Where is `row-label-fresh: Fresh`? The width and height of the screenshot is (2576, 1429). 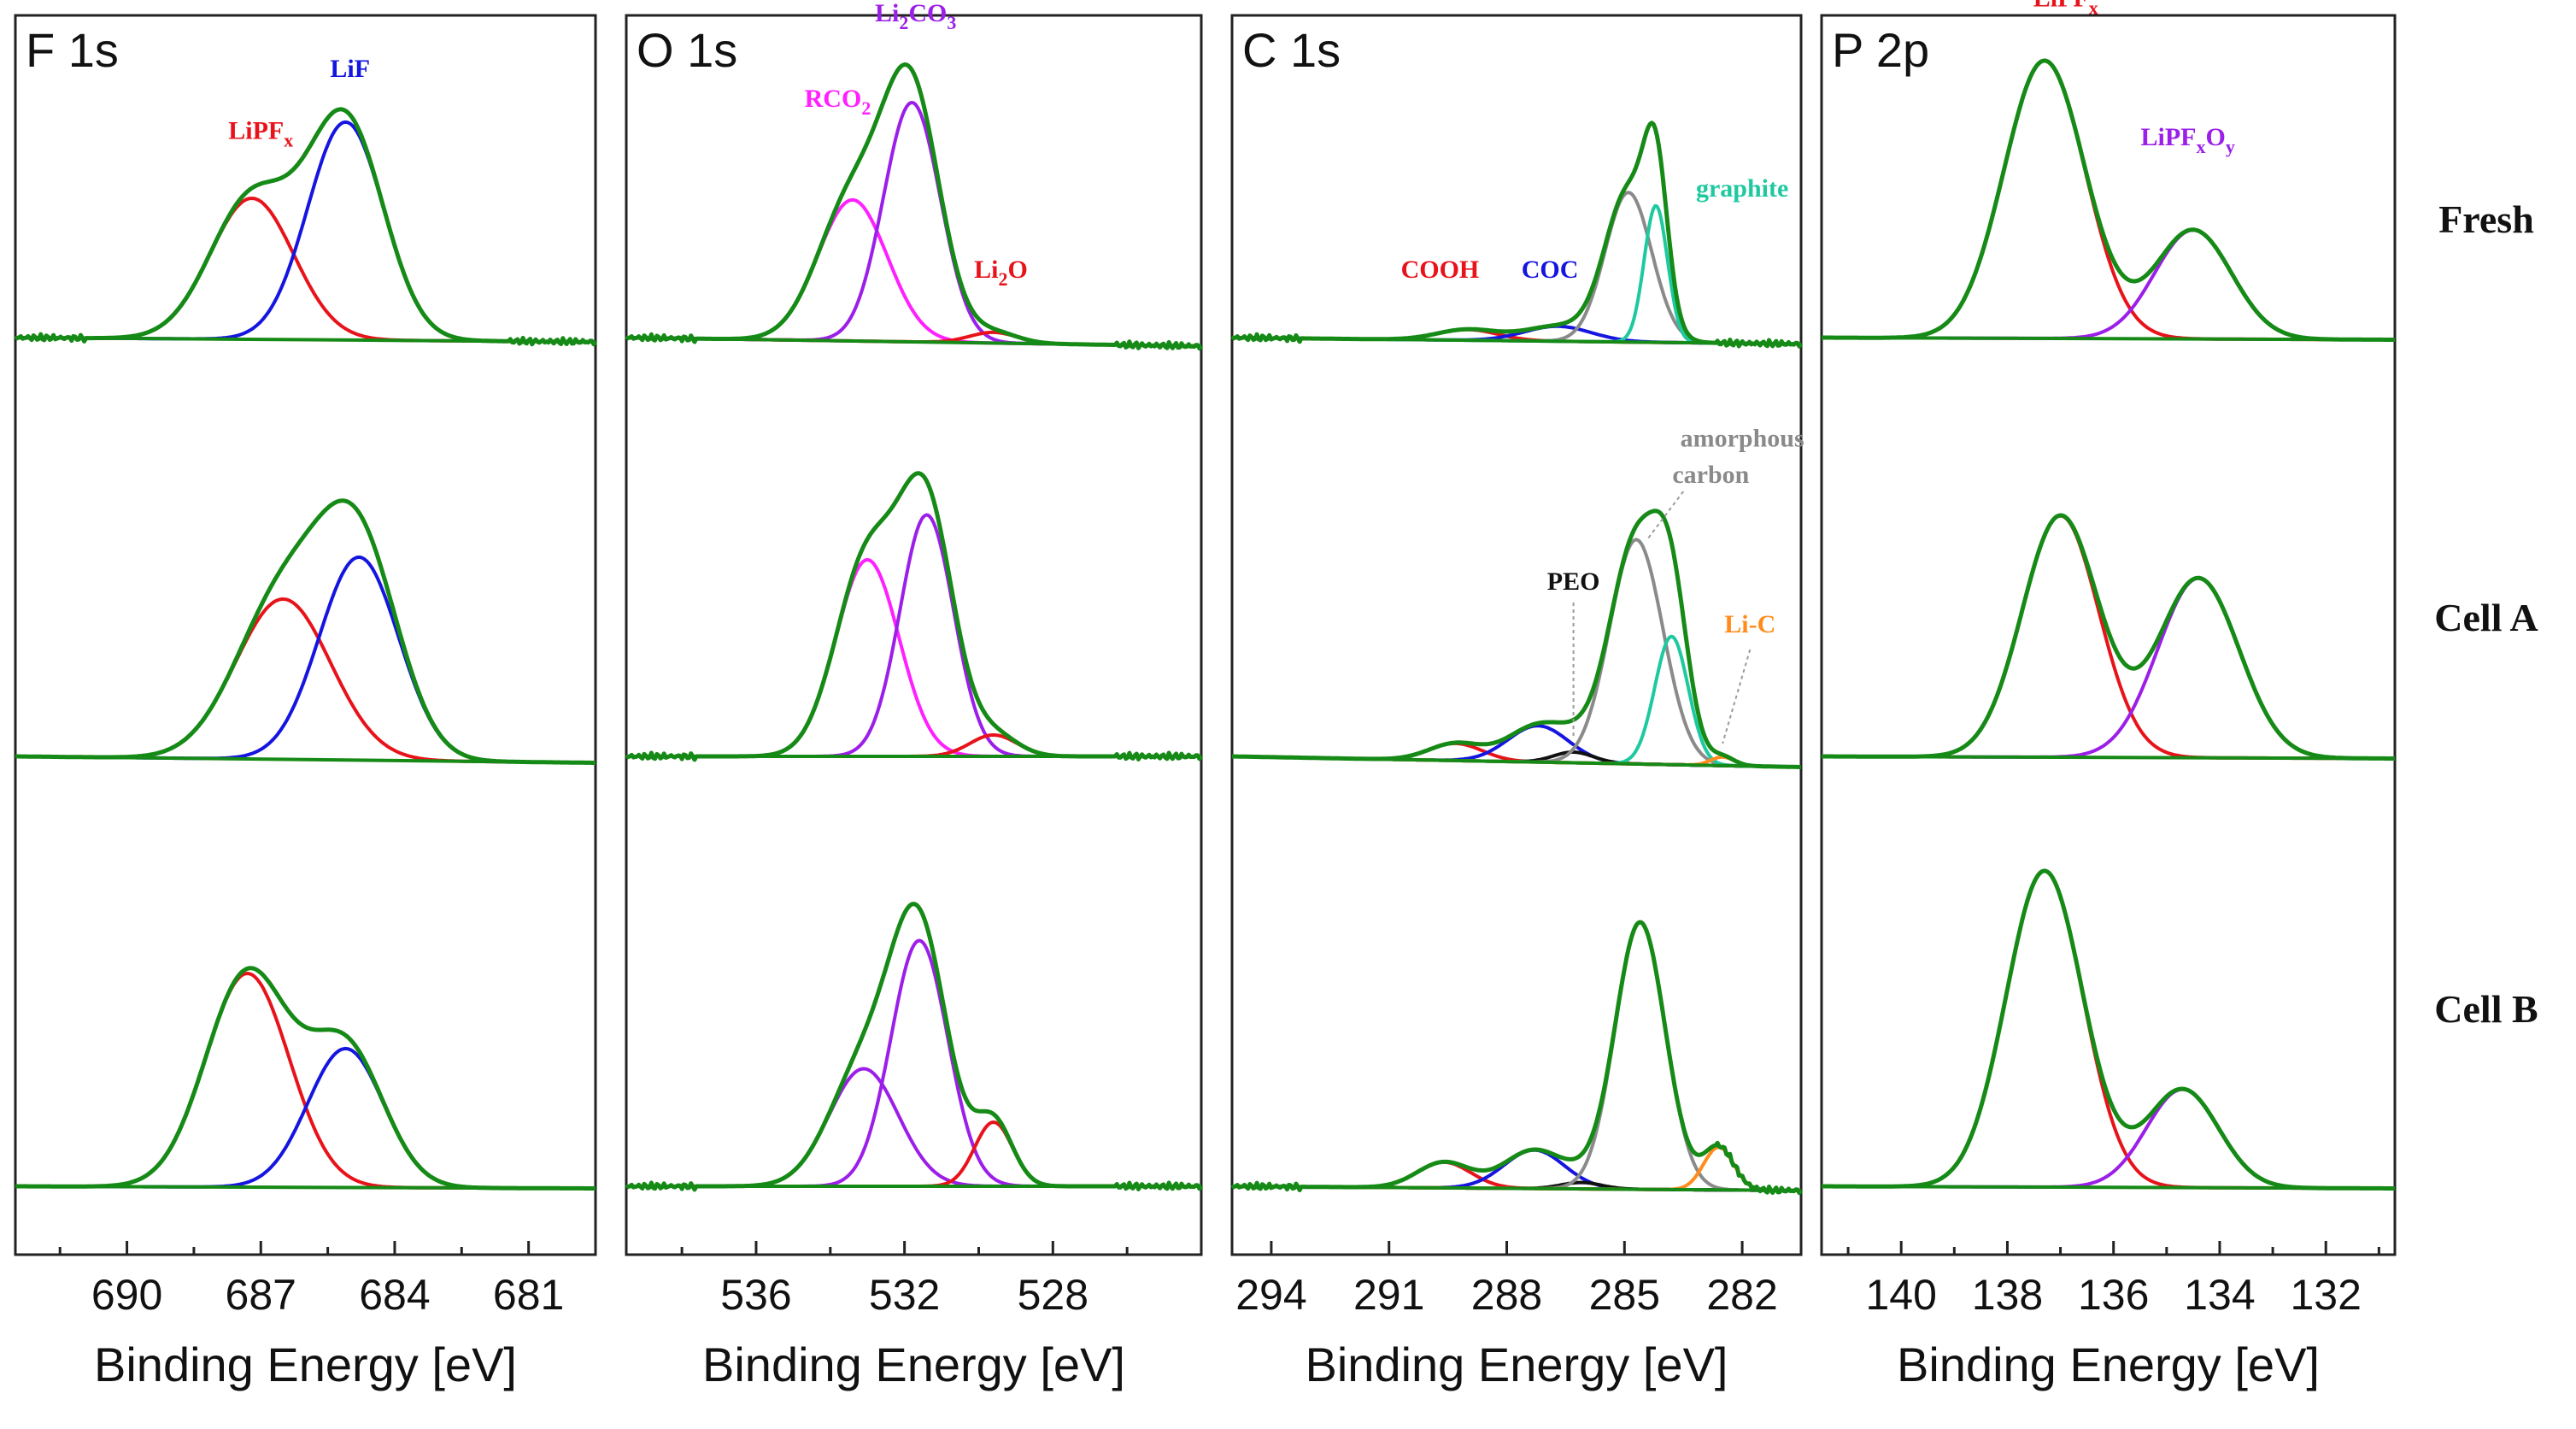
row-label-fresh: Fresh is located at coordinates (2486, 219).